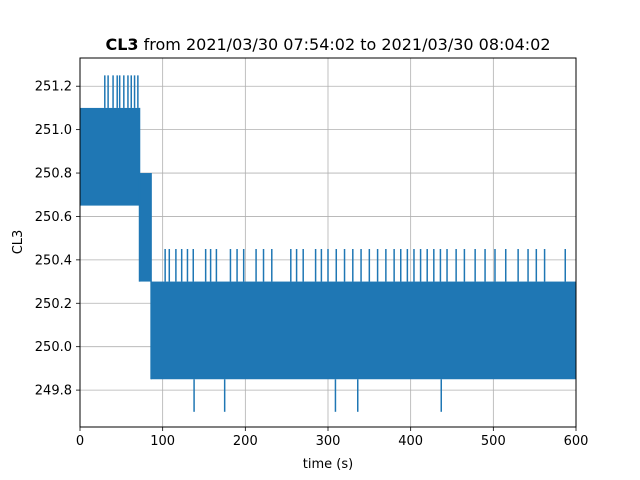 This screenshot has height=480, width=640. Describe the element at coordinates (493, 441) in the screenshot. I see `x-tick-label: 500` at that location.